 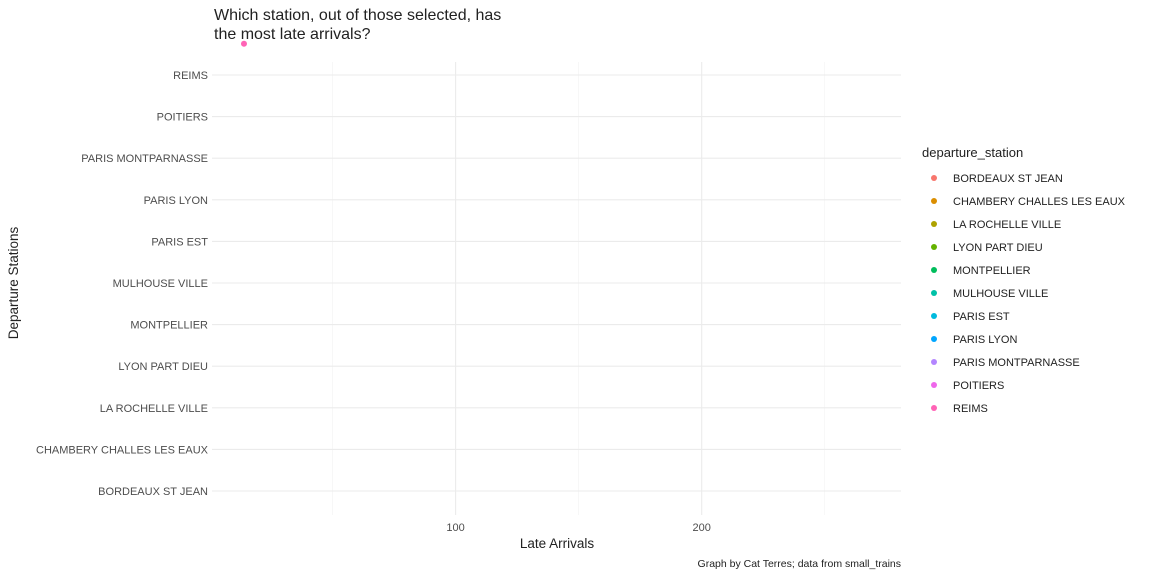 I want to click on y-tick-label: BORDEAUX ST JEAN, so click(x=153, y=492).